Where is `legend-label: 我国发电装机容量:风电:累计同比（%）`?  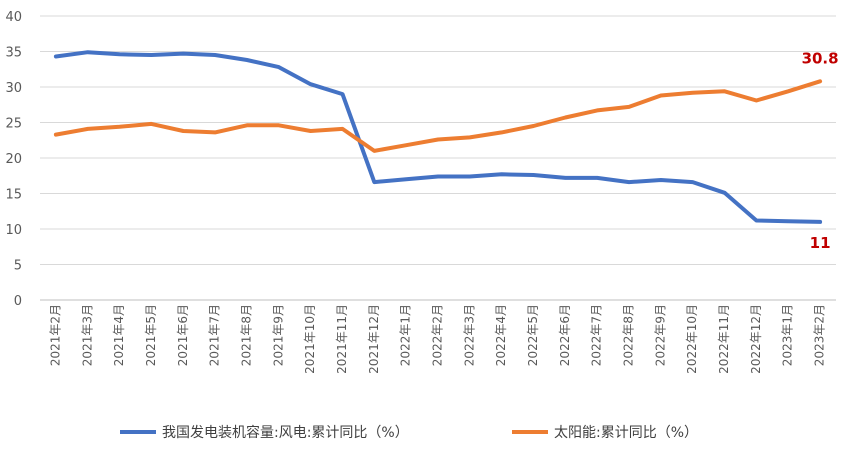
legend-label: 我国发电装机容量:风电:累计同比（%） is located at coordinates (285, 432).